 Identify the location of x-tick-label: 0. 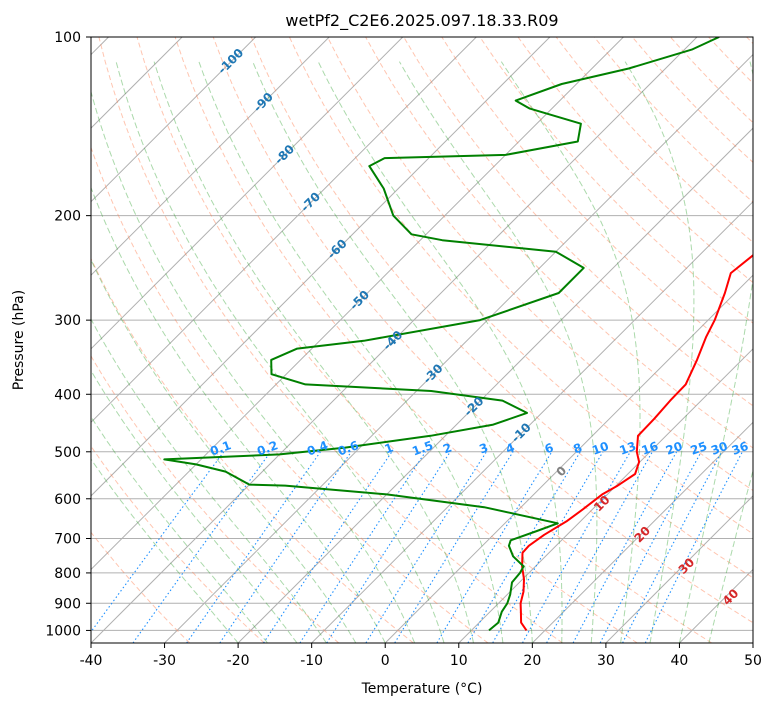
(385, 661).